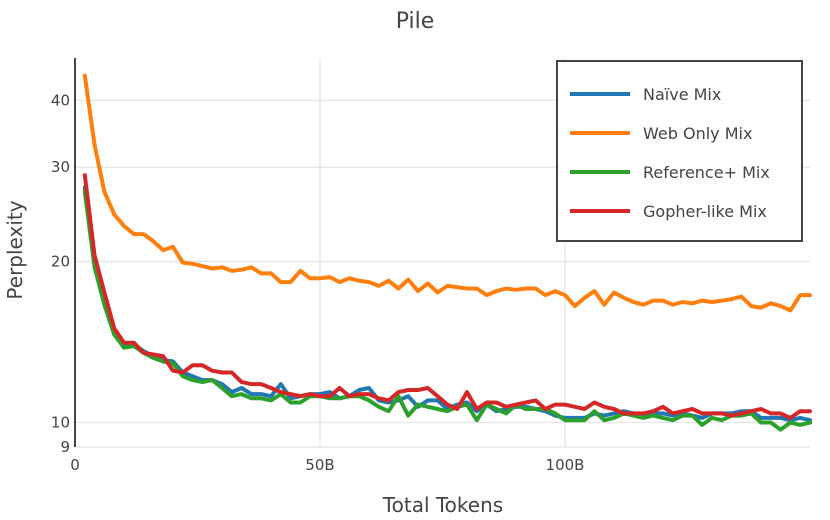 The height and width of the screenshot is (520, 830). Describe the element at coordinates (415, 21) in the screenshot. I see `chart-title: Pile` at that location.